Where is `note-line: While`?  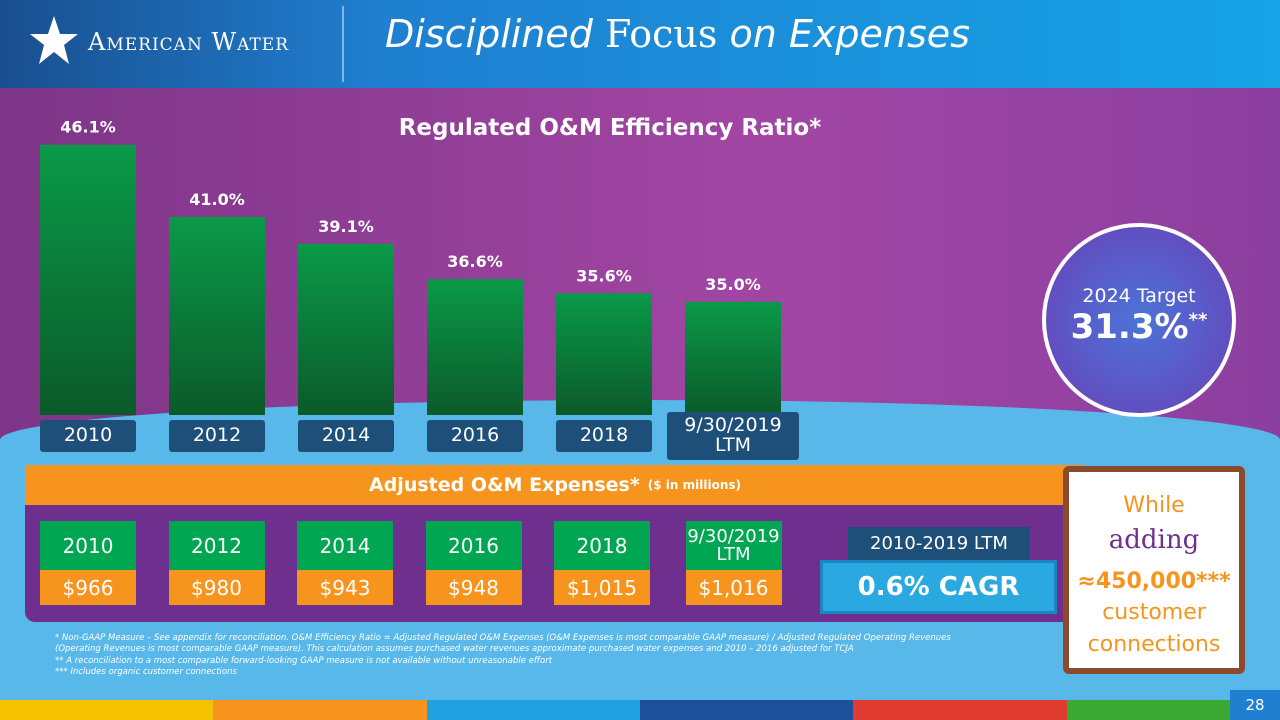
note-line: While is located at coordinates (1154, 505).